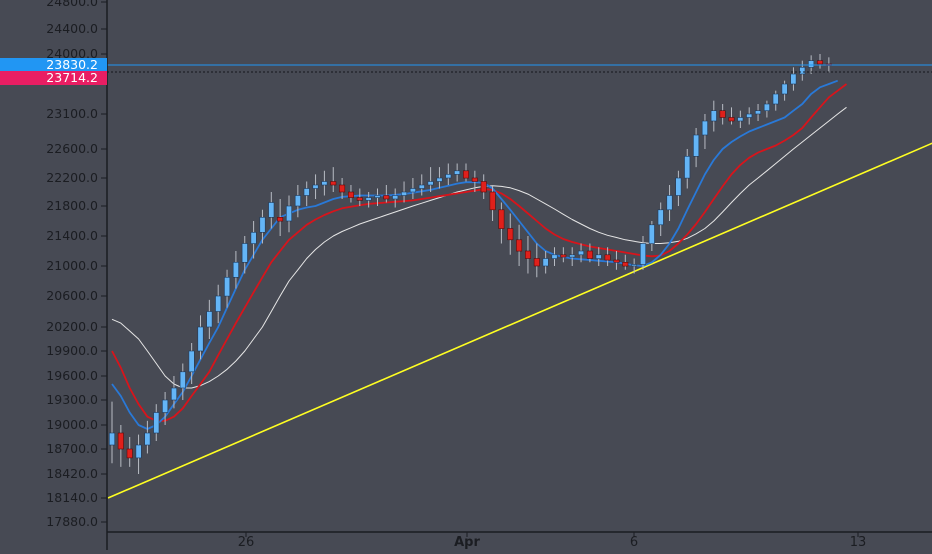 This screenshot has width=932, height=554. What do you see at coordinates (72, 497) in the screenshot?
I see `y-tick-label: 18140.0` at bounding box center [72, 497].